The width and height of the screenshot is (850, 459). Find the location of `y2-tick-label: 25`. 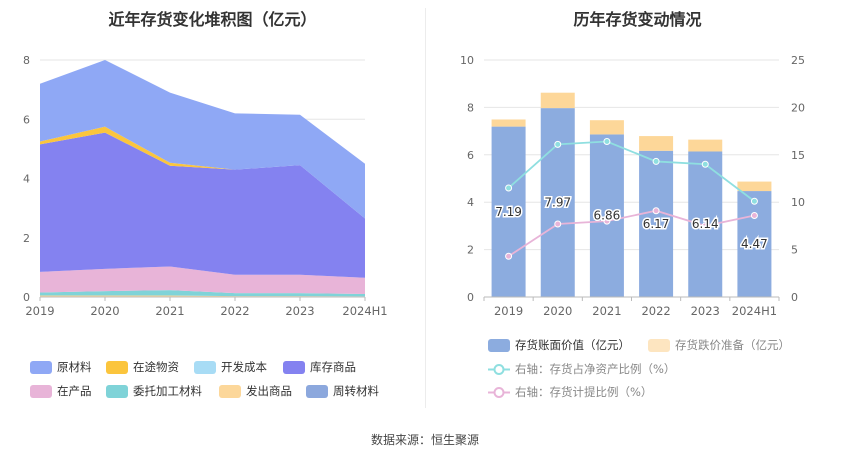

y2-tick-label: 25 is located at coordinates (798, 60).